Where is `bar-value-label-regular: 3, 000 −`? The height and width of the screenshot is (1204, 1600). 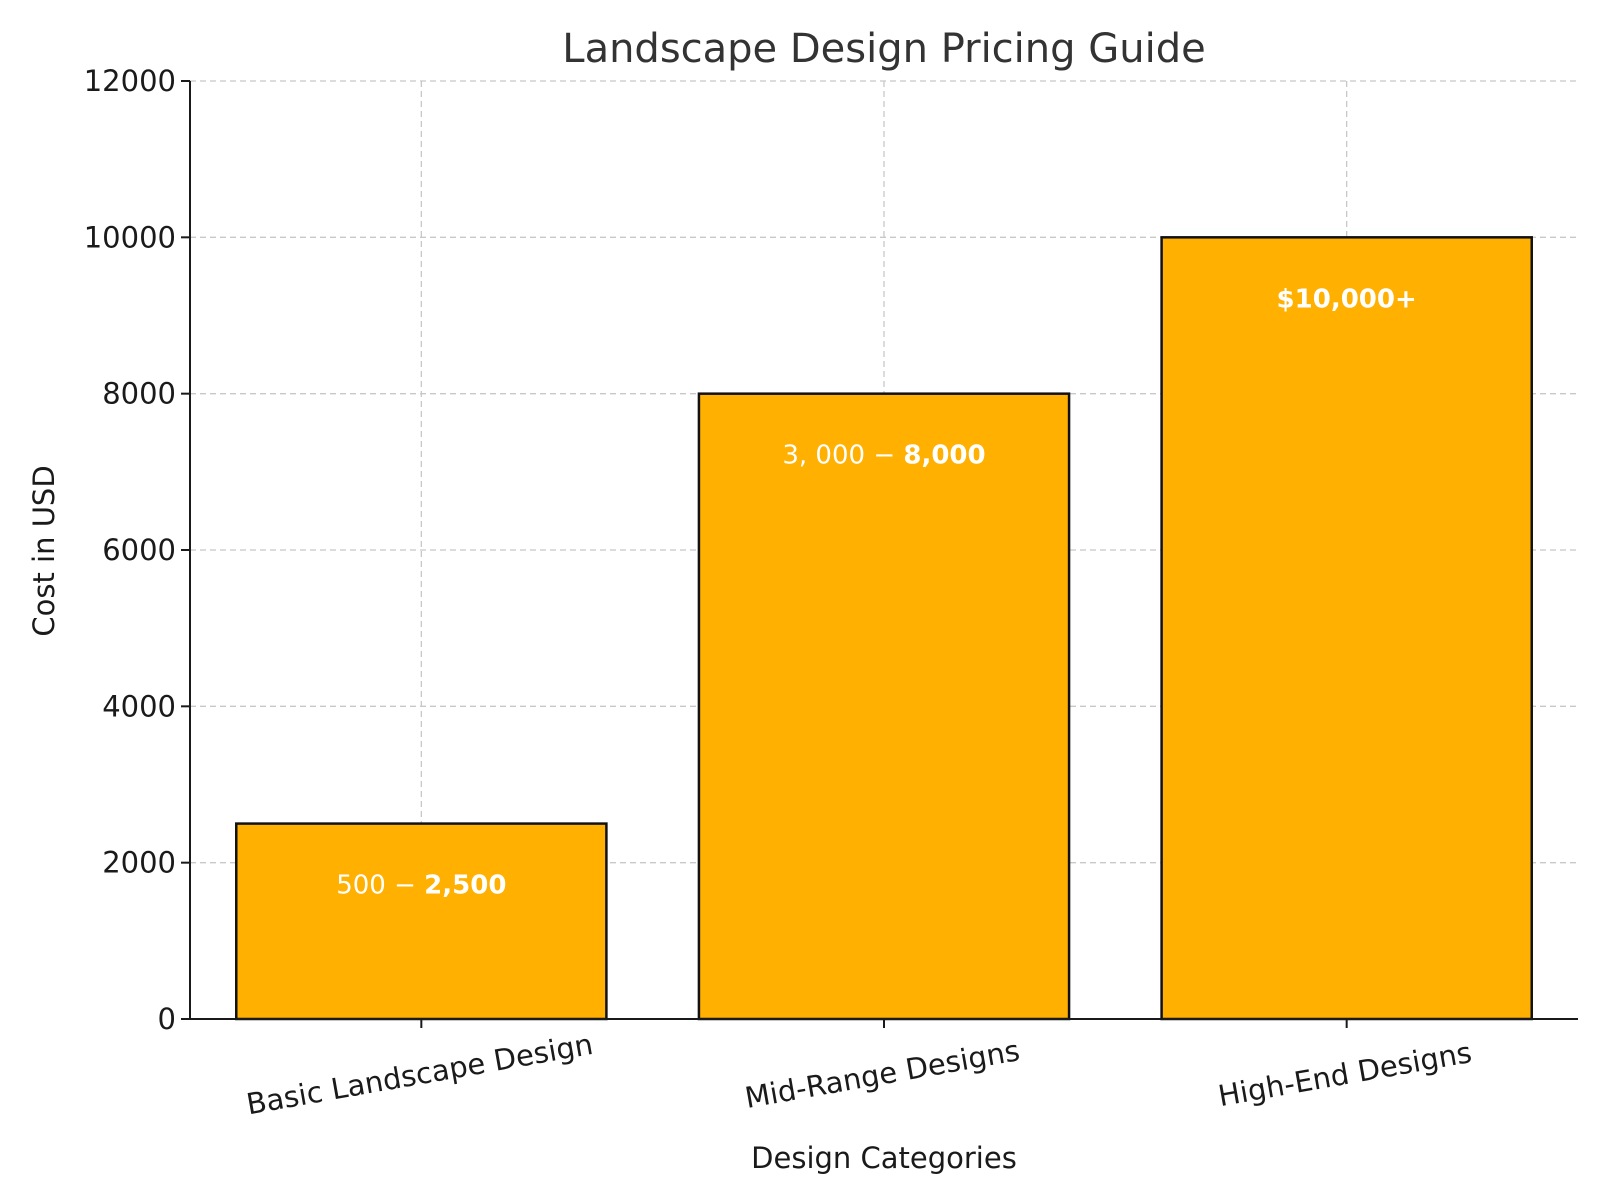 bar-value-label-regular: 3, 000 − is located at coordinates (842, 456).